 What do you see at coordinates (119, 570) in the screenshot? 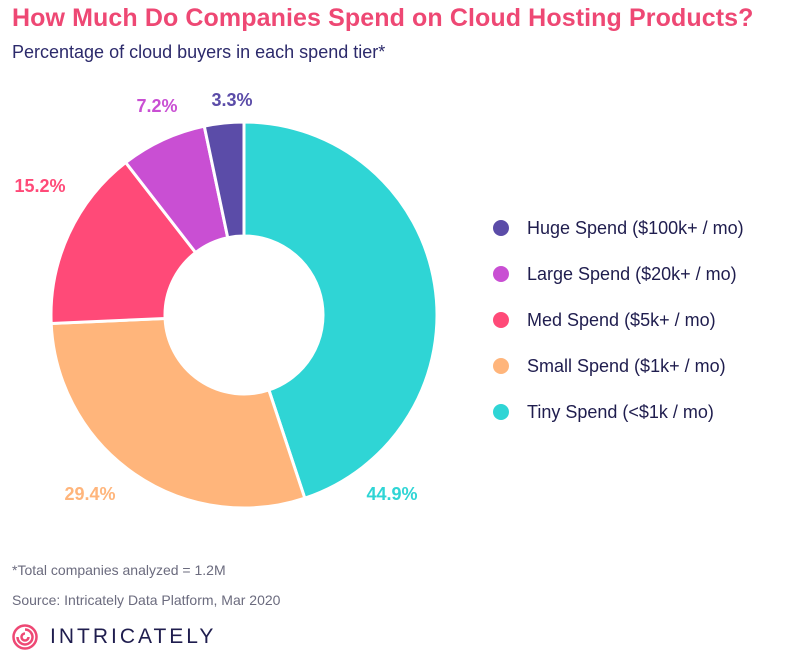
I see `footnote: *Total companies analyzed = 1.2M` at bounding box center [119, 570].